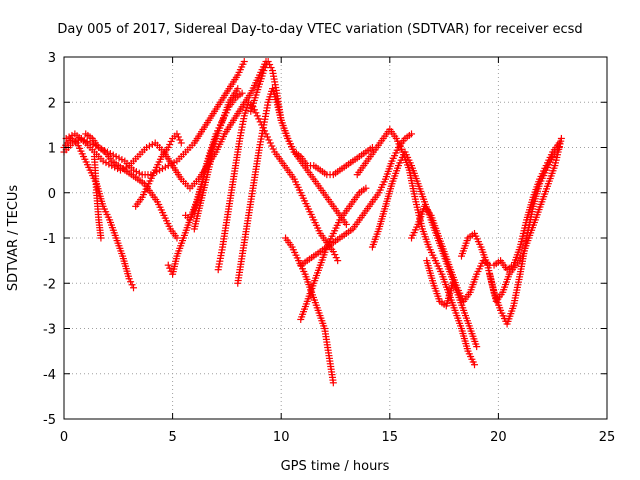  I want to click on y-tick-label: 3, so click(52, 58).